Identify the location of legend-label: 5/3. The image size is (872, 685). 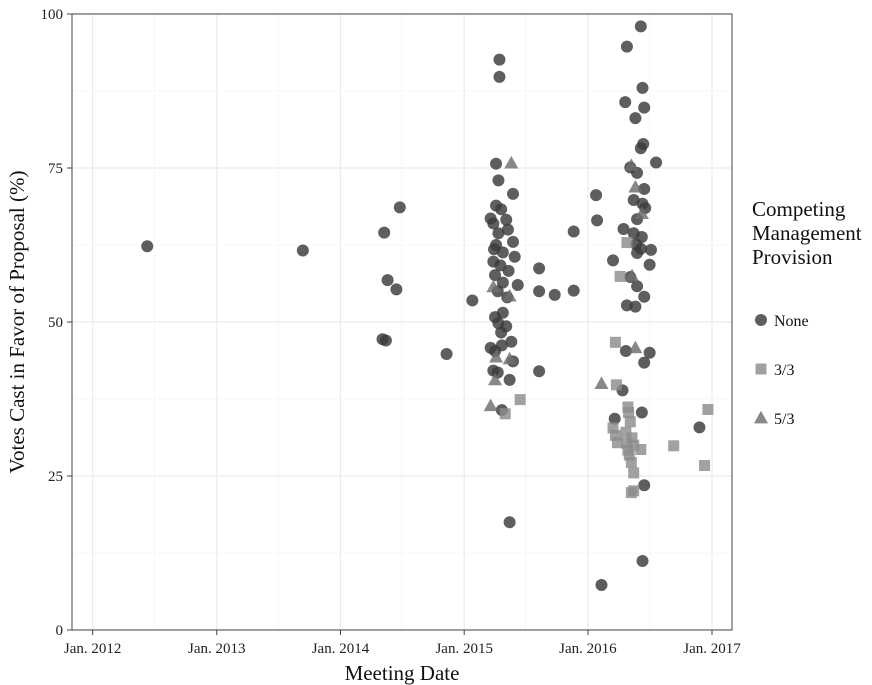
(784, 419).